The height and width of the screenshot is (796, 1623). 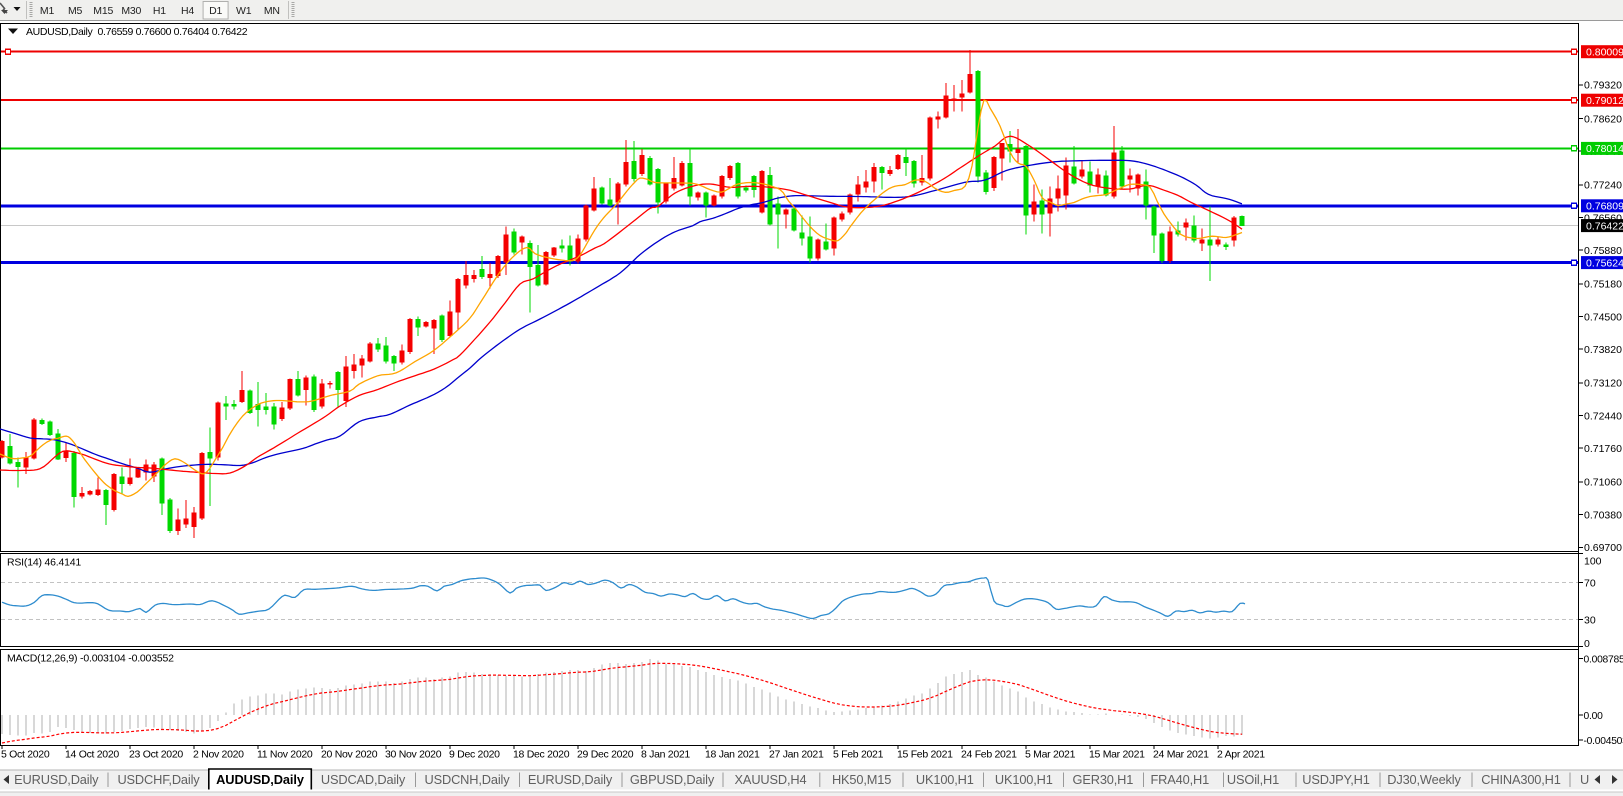 What do you see at coordinates (363, 779) in the screenshot?
I see `svg-text: USDCAD,Daily` at bounding box center [363, 779].